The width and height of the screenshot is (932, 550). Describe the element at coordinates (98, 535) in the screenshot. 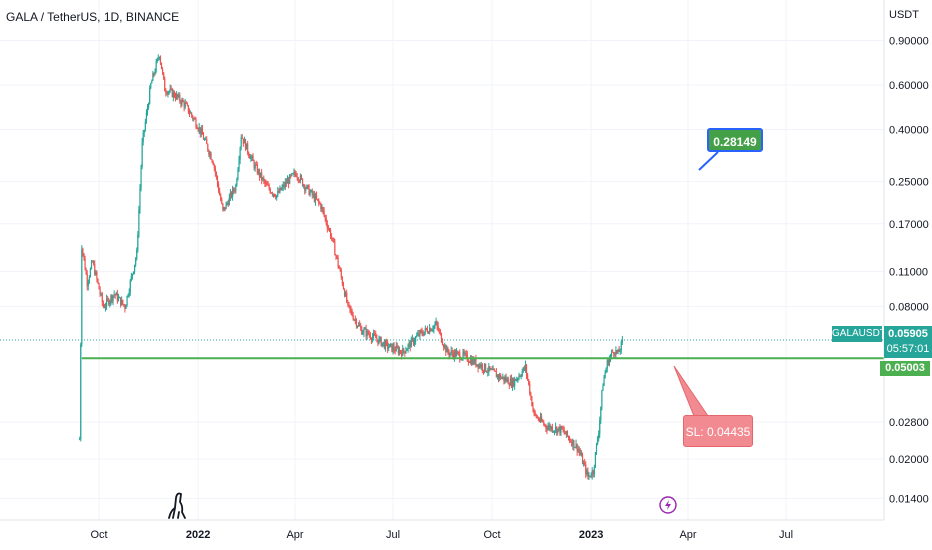

I see `time-tick-label: Oct` at that location.